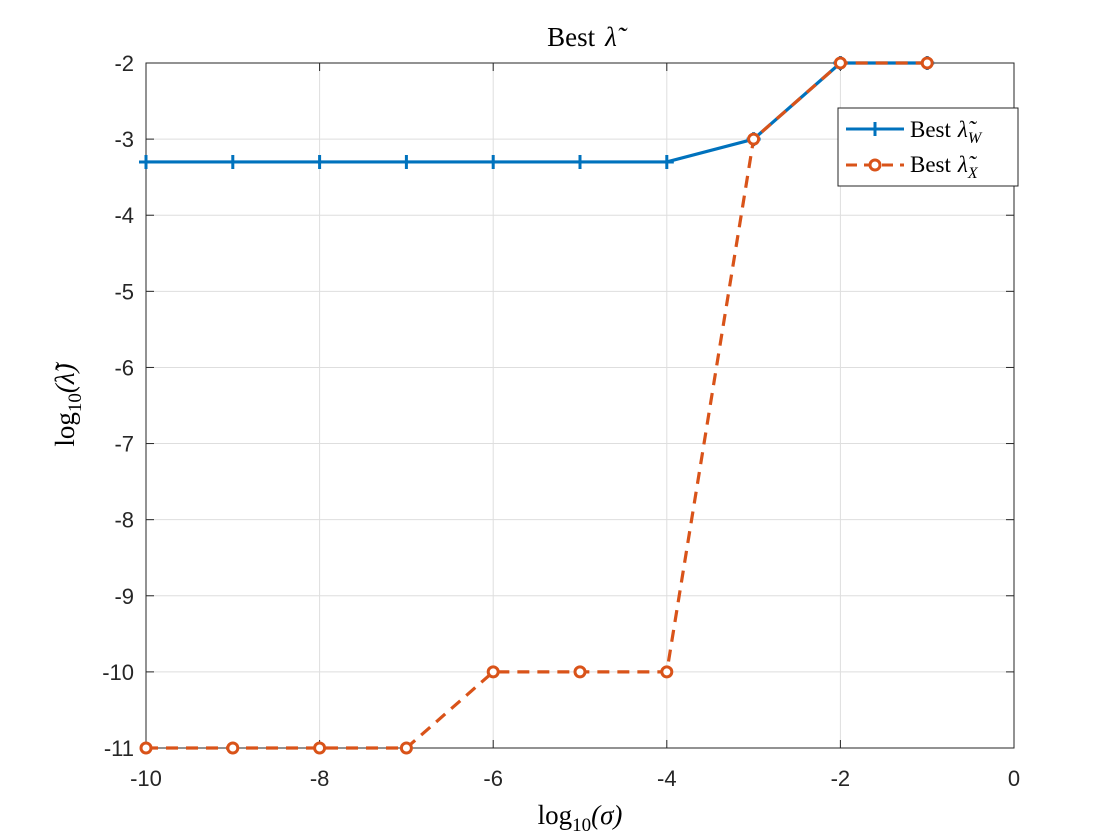 This screenshot has height=840, width=1120. I want to click on y-tick-label: -5, so click(124, 291).